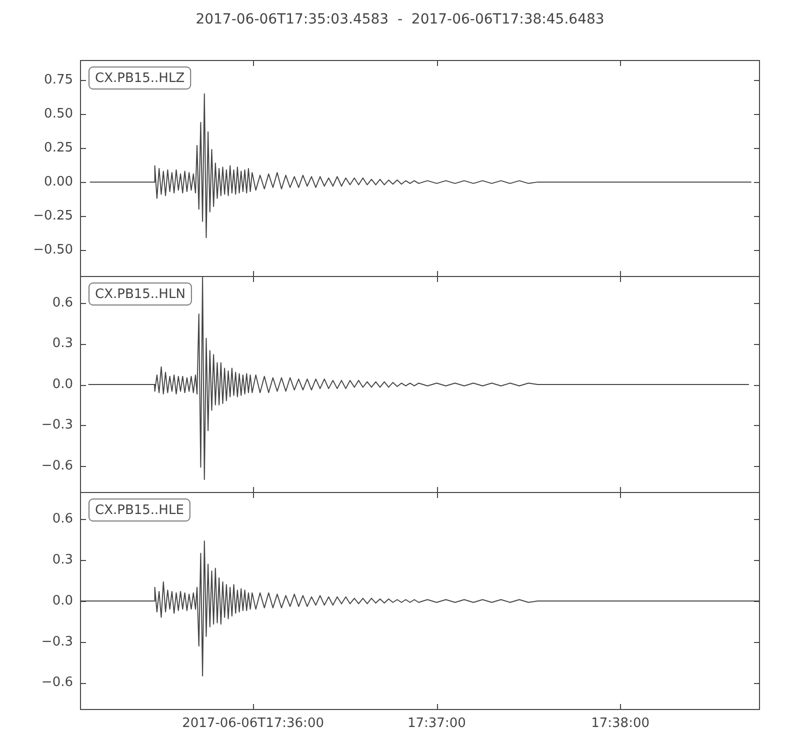 This screenshot has width=800, height=750. Describe the element at coordinates (58, 80) in the screenshot. I see `y-tick-label: 0.75` at that location.